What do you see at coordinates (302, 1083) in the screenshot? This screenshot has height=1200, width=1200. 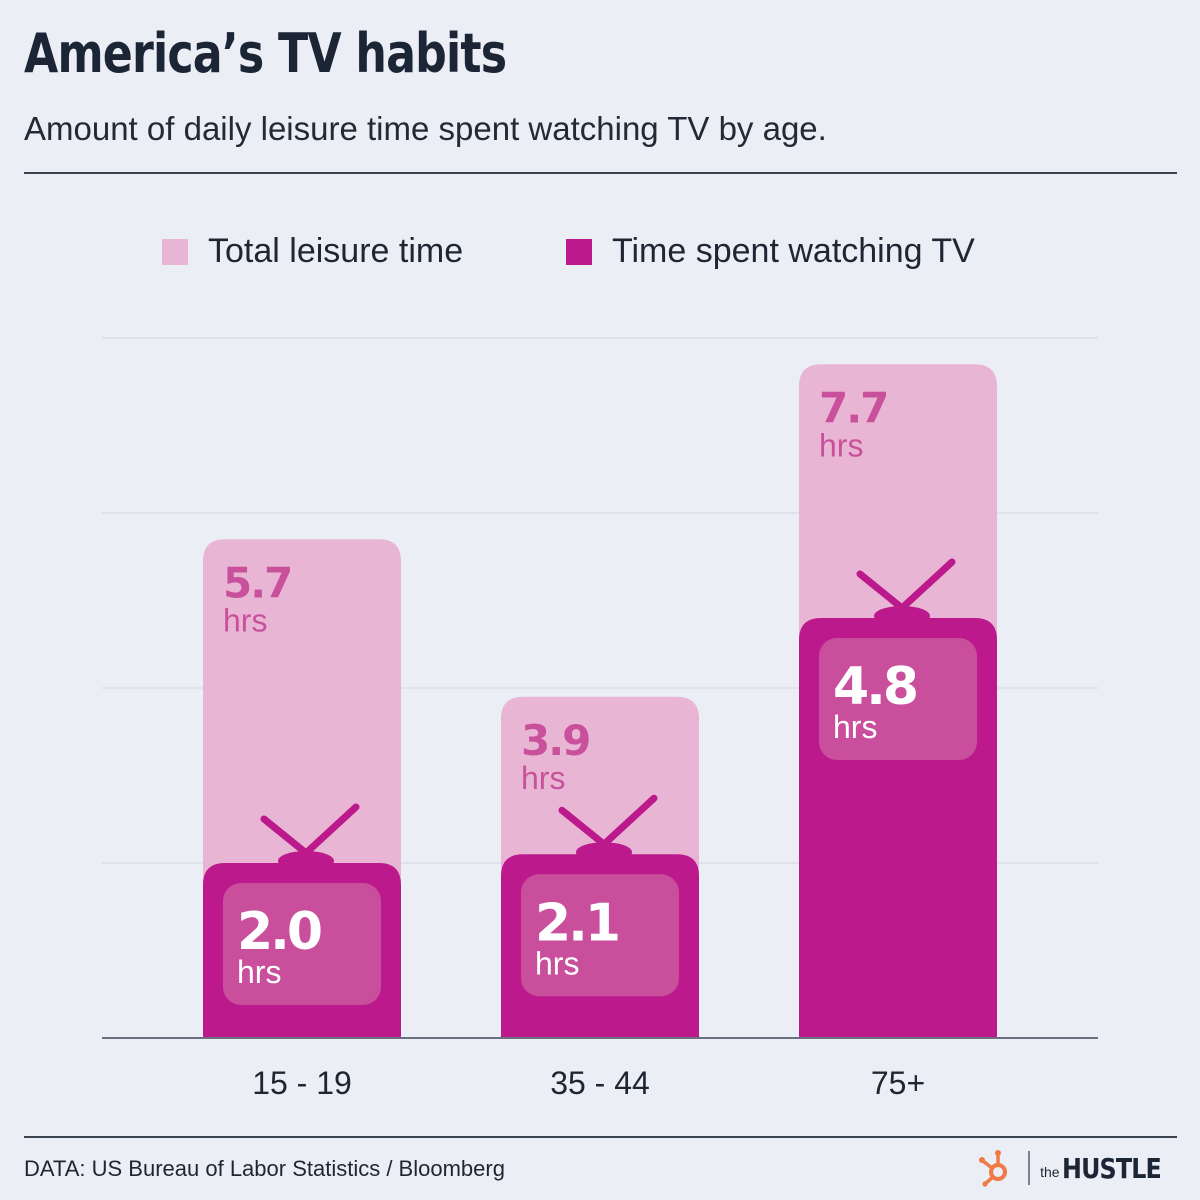 I see `x-tick-label: 15 - 19` at bounding box center [302, 1083].